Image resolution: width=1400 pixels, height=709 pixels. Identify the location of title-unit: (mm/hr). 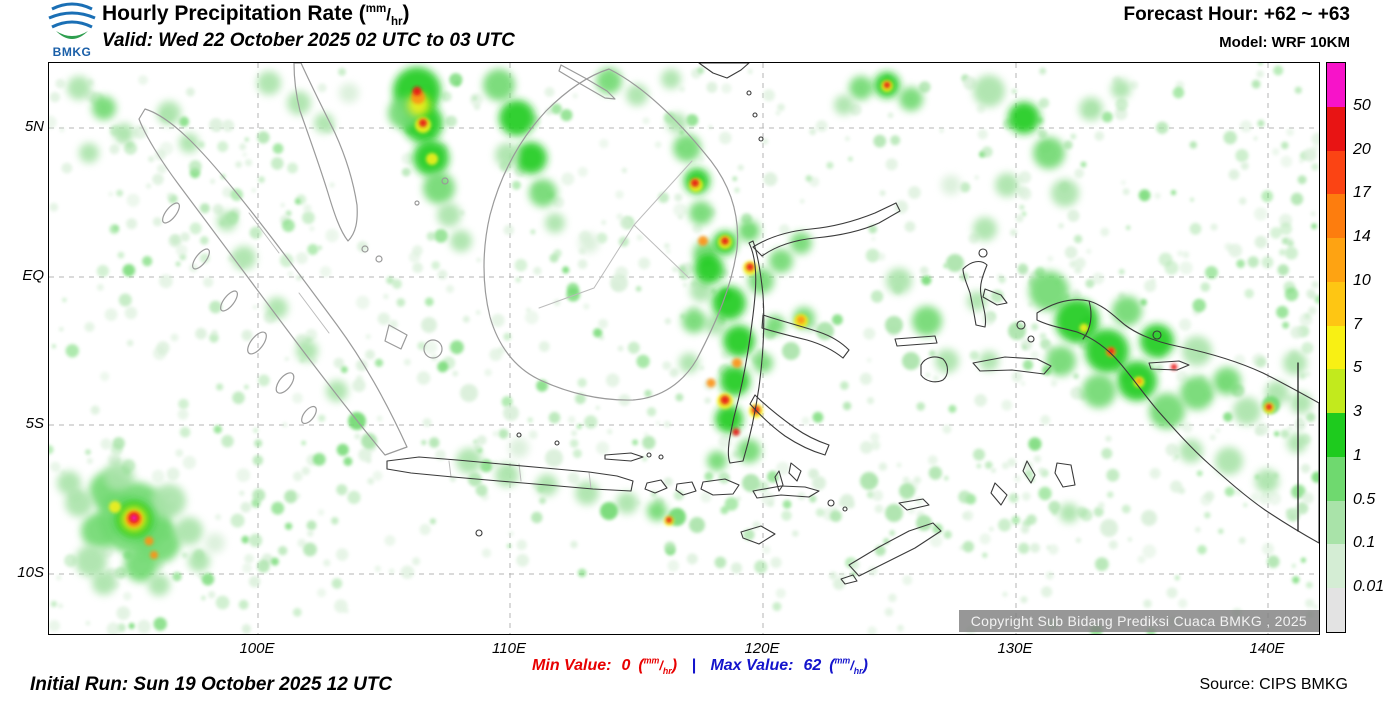
(384, 15).